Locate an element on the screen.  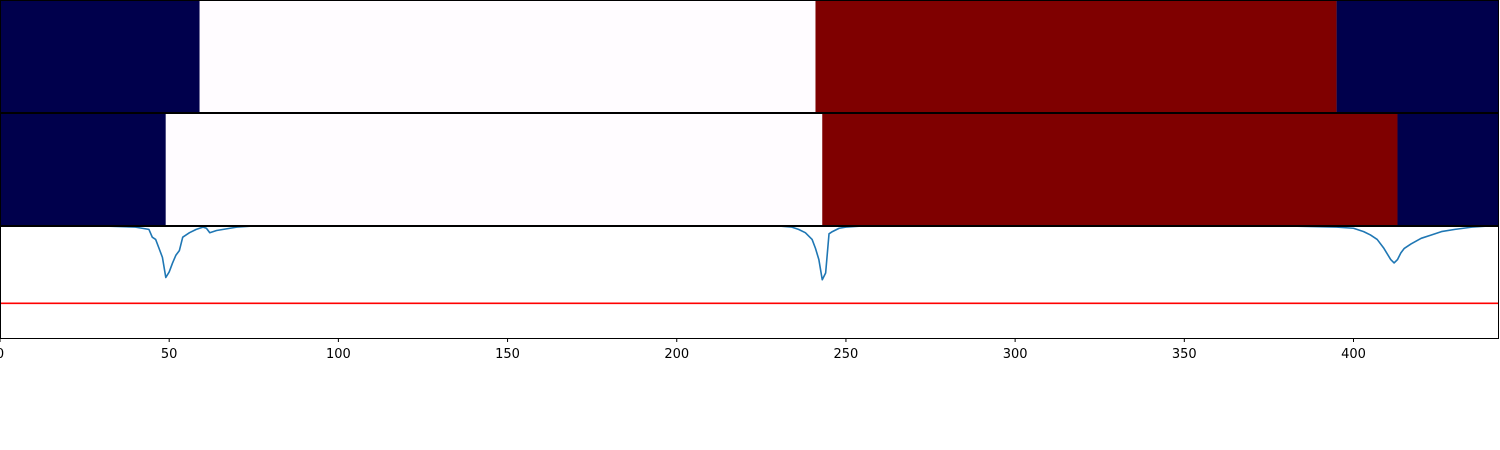
x-tick-label: 350 is located at coordinates (1184, 354).